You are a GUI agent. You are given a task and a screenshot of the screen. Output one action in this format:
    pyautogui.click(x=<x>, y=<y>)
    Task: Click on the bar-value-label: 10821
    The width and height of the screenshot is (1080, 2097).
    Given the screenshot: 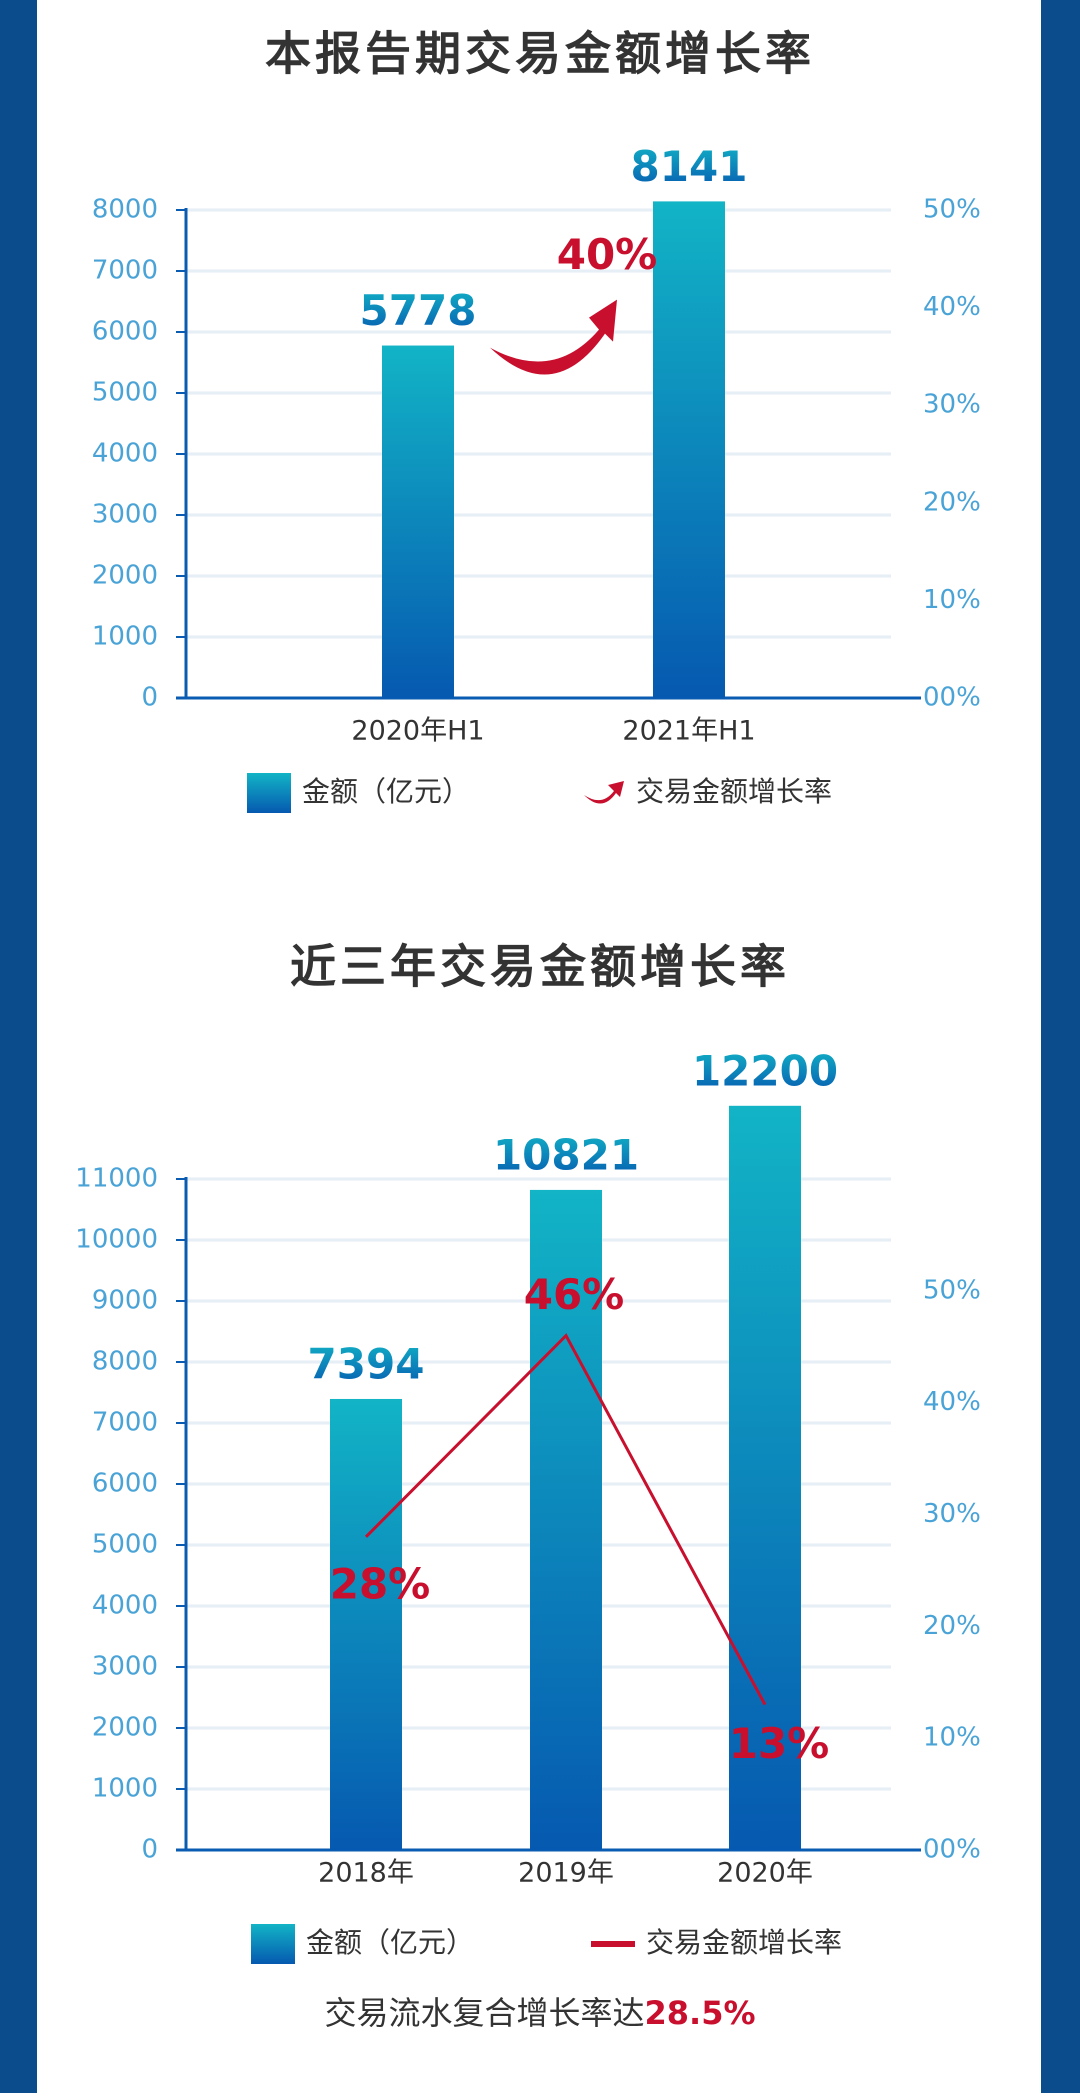 What is the action you would take?
    pyautogui.click(x=566, y=1154)
    